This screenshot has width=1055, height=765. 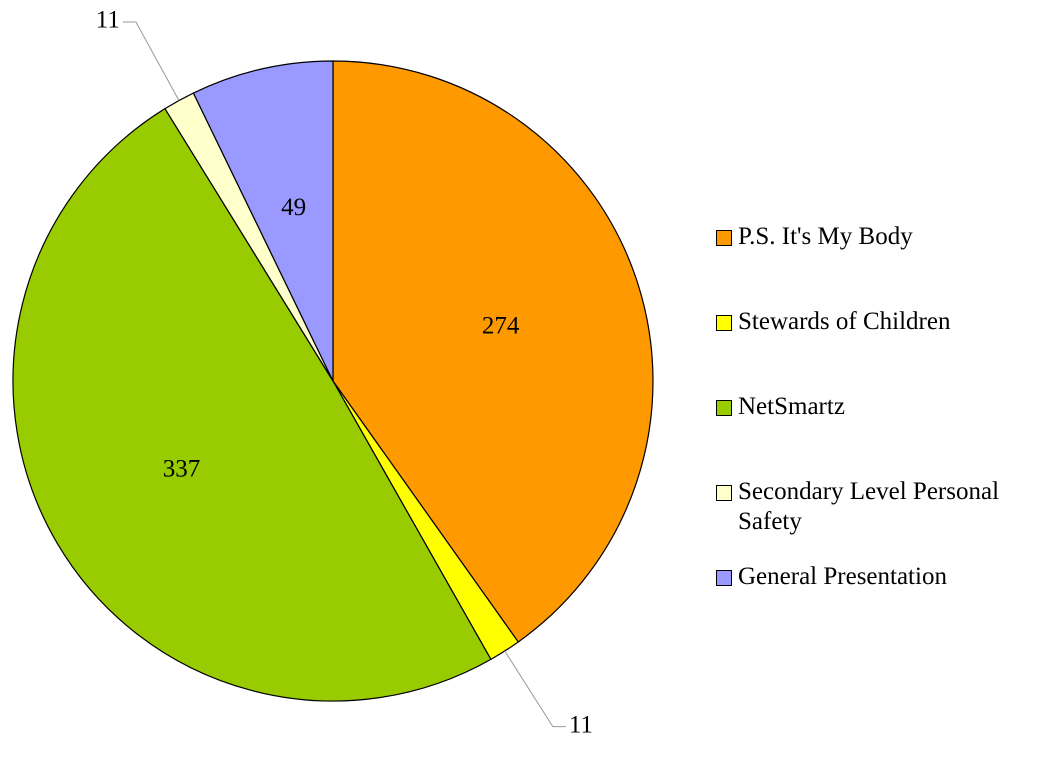 I want to click on legend-label: Stewards of Children, so click(x=844, y=321).